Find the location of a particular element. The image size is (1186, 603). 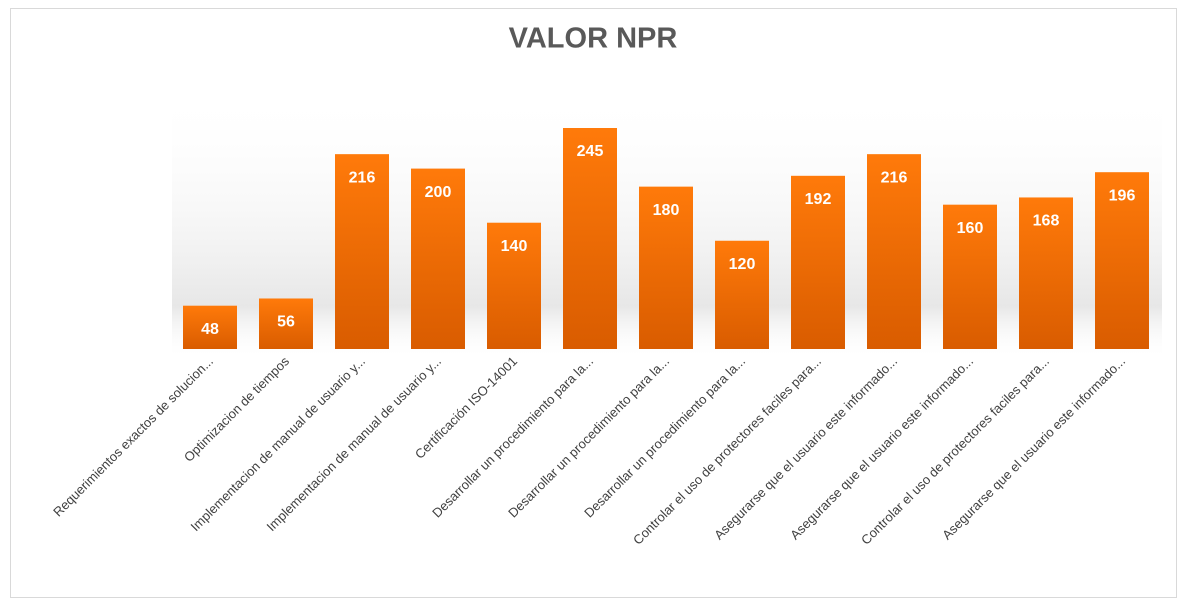

chart-title: VALOR NPR is located at coordinates (593, 39).